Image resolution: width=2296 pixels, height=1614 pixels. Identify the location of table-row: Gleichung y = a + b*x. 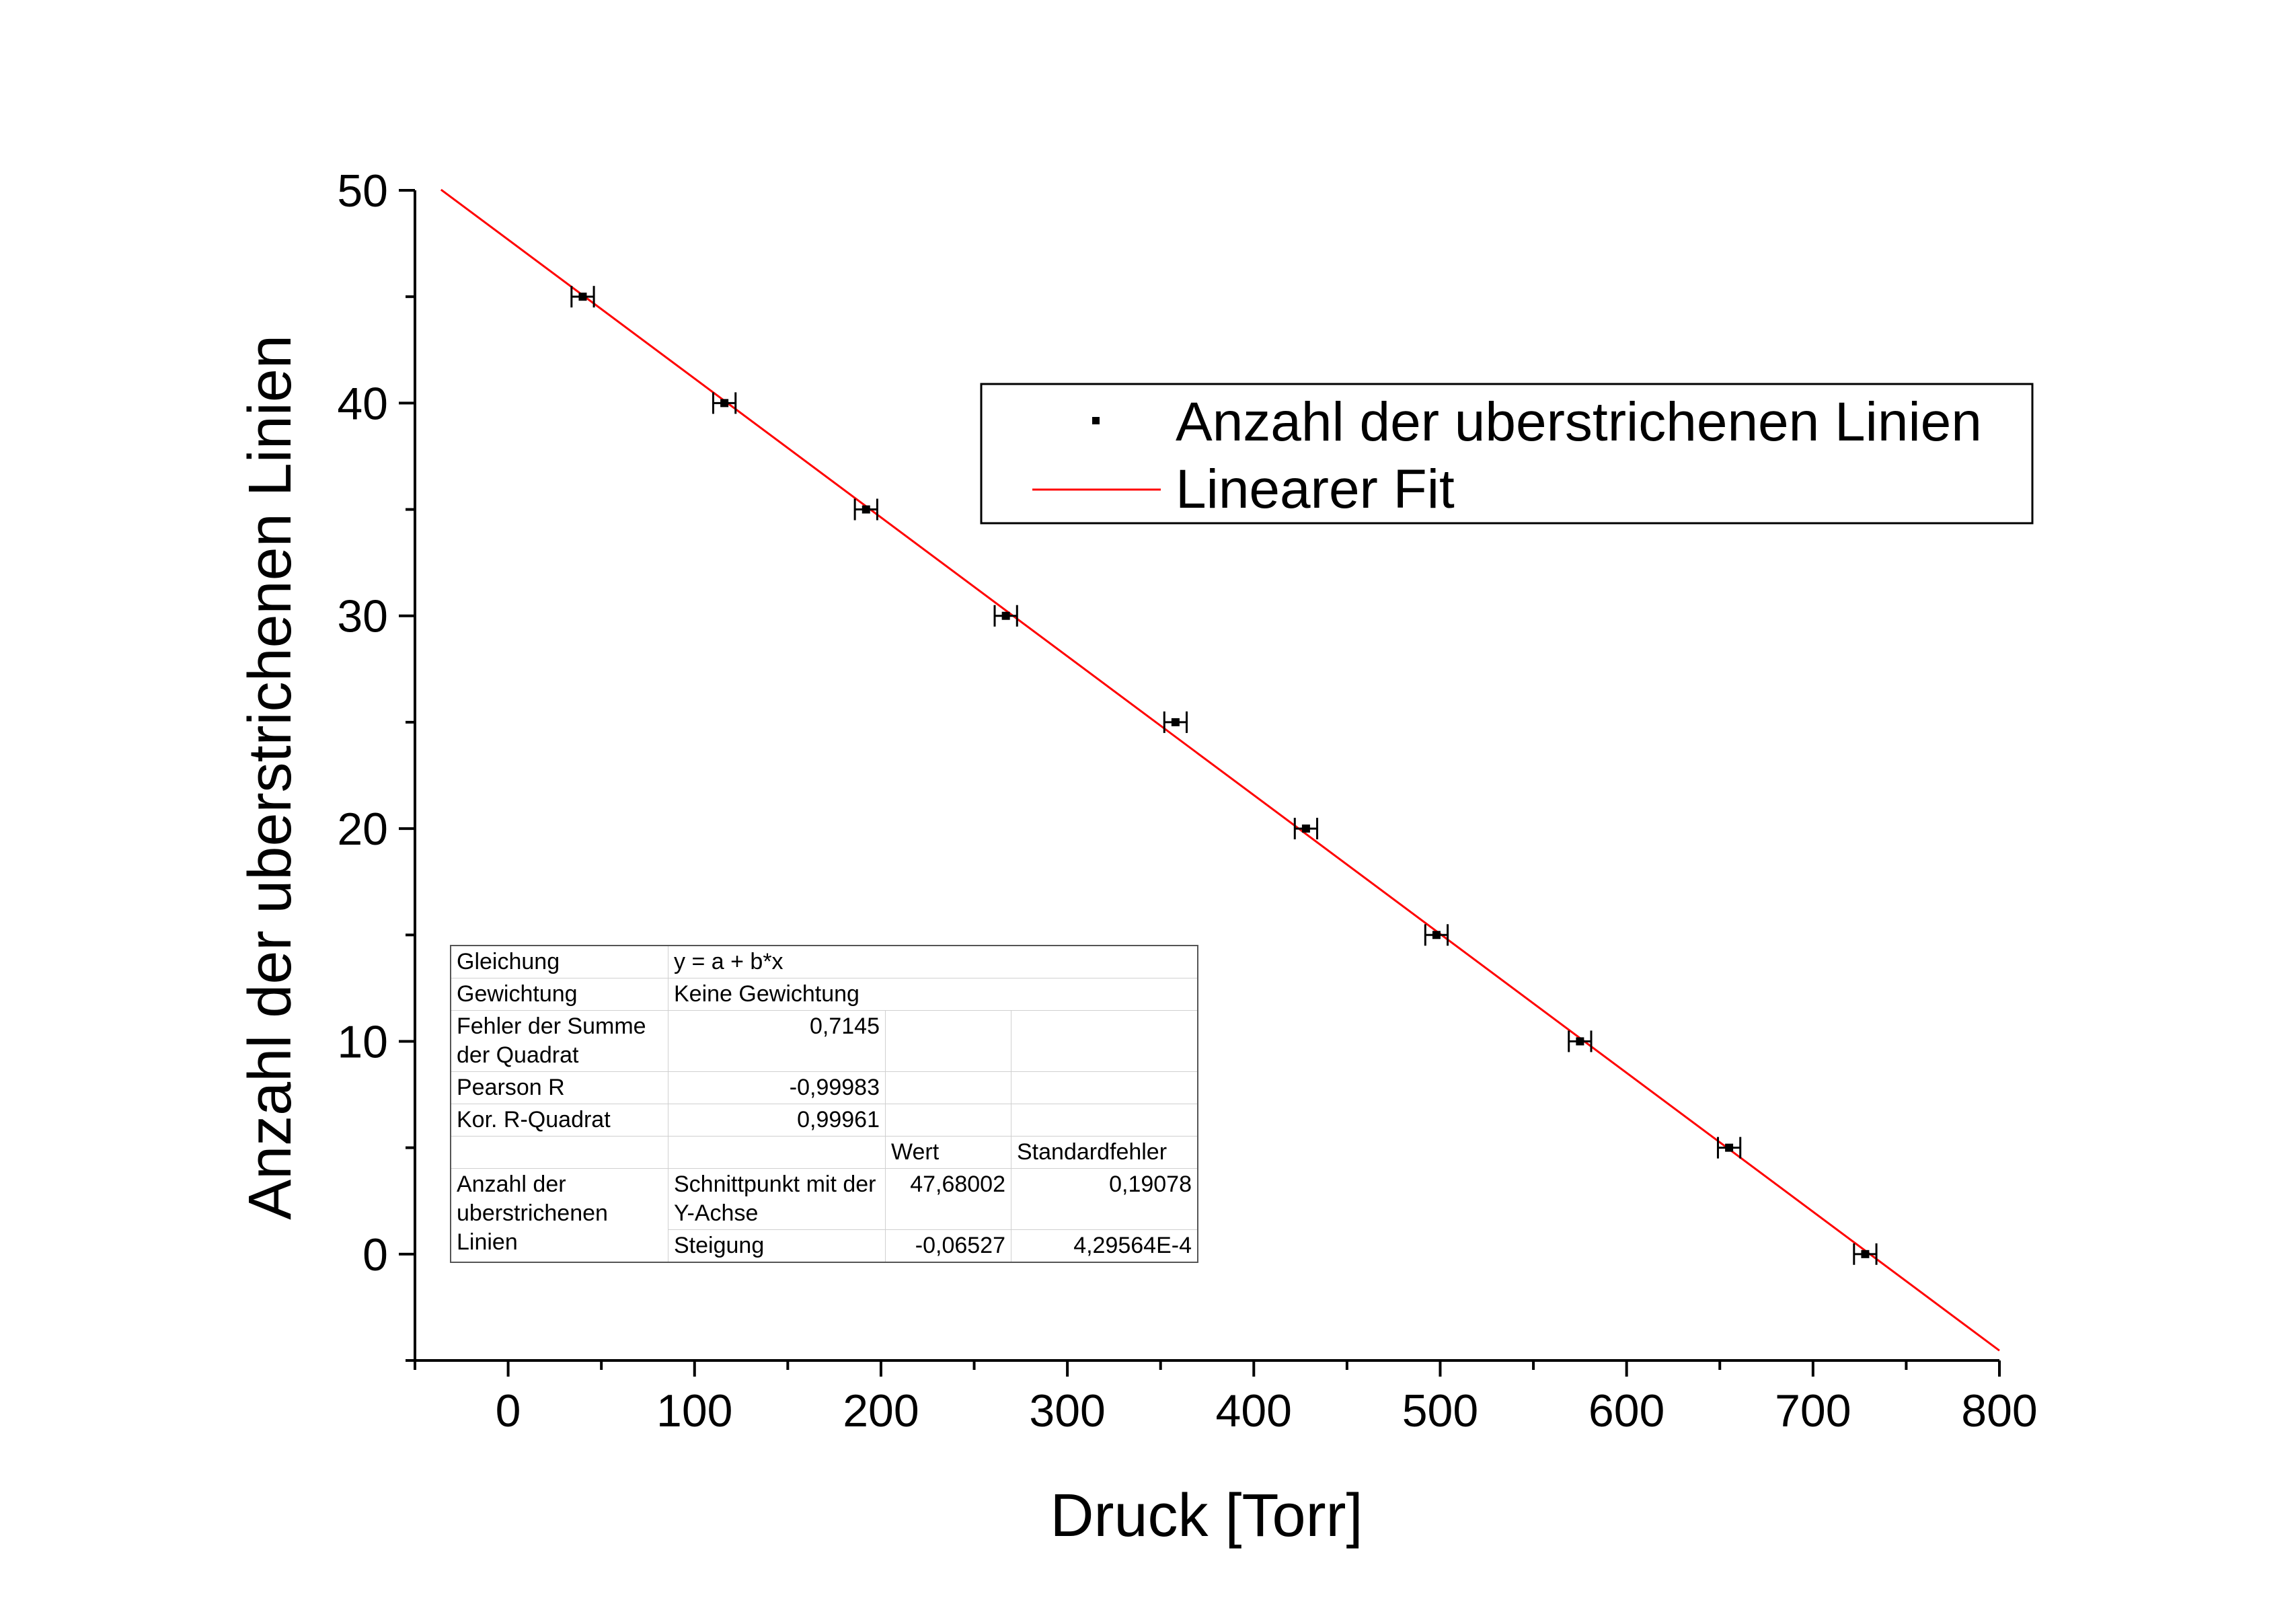
(824, 961).